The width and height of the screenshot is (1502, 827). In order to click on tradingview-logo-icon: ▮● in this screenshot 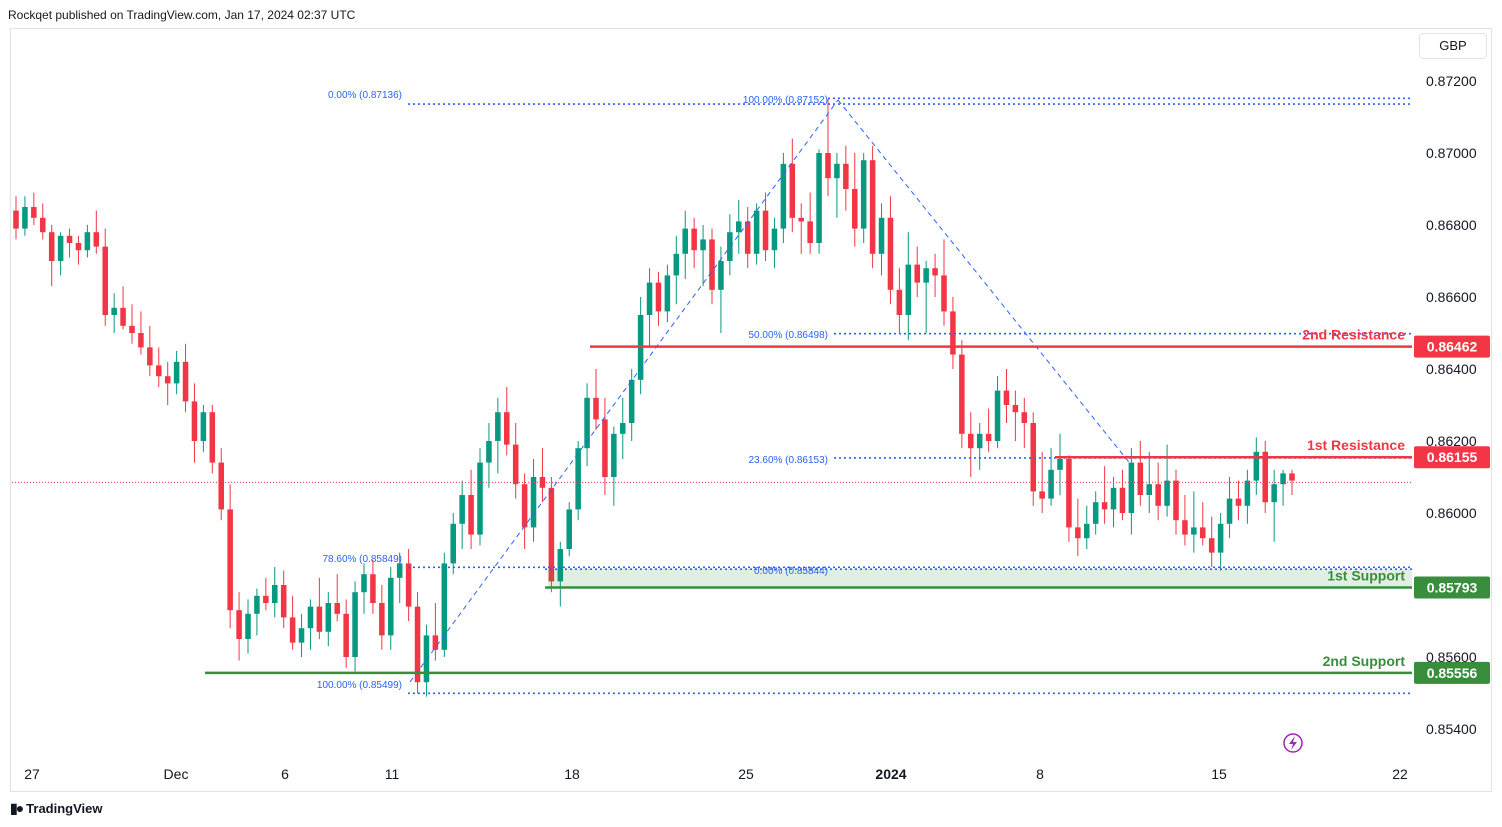, I will do `click(17, 808)`.